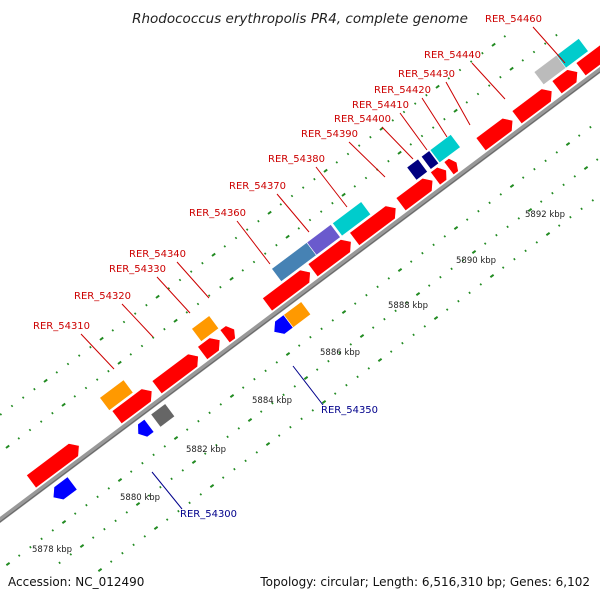 This screenshot has height=600, width=600. Describe the element at coordinates (452, 55) in the screenshot. I see `gene-label-top: RER_54440` at that location.